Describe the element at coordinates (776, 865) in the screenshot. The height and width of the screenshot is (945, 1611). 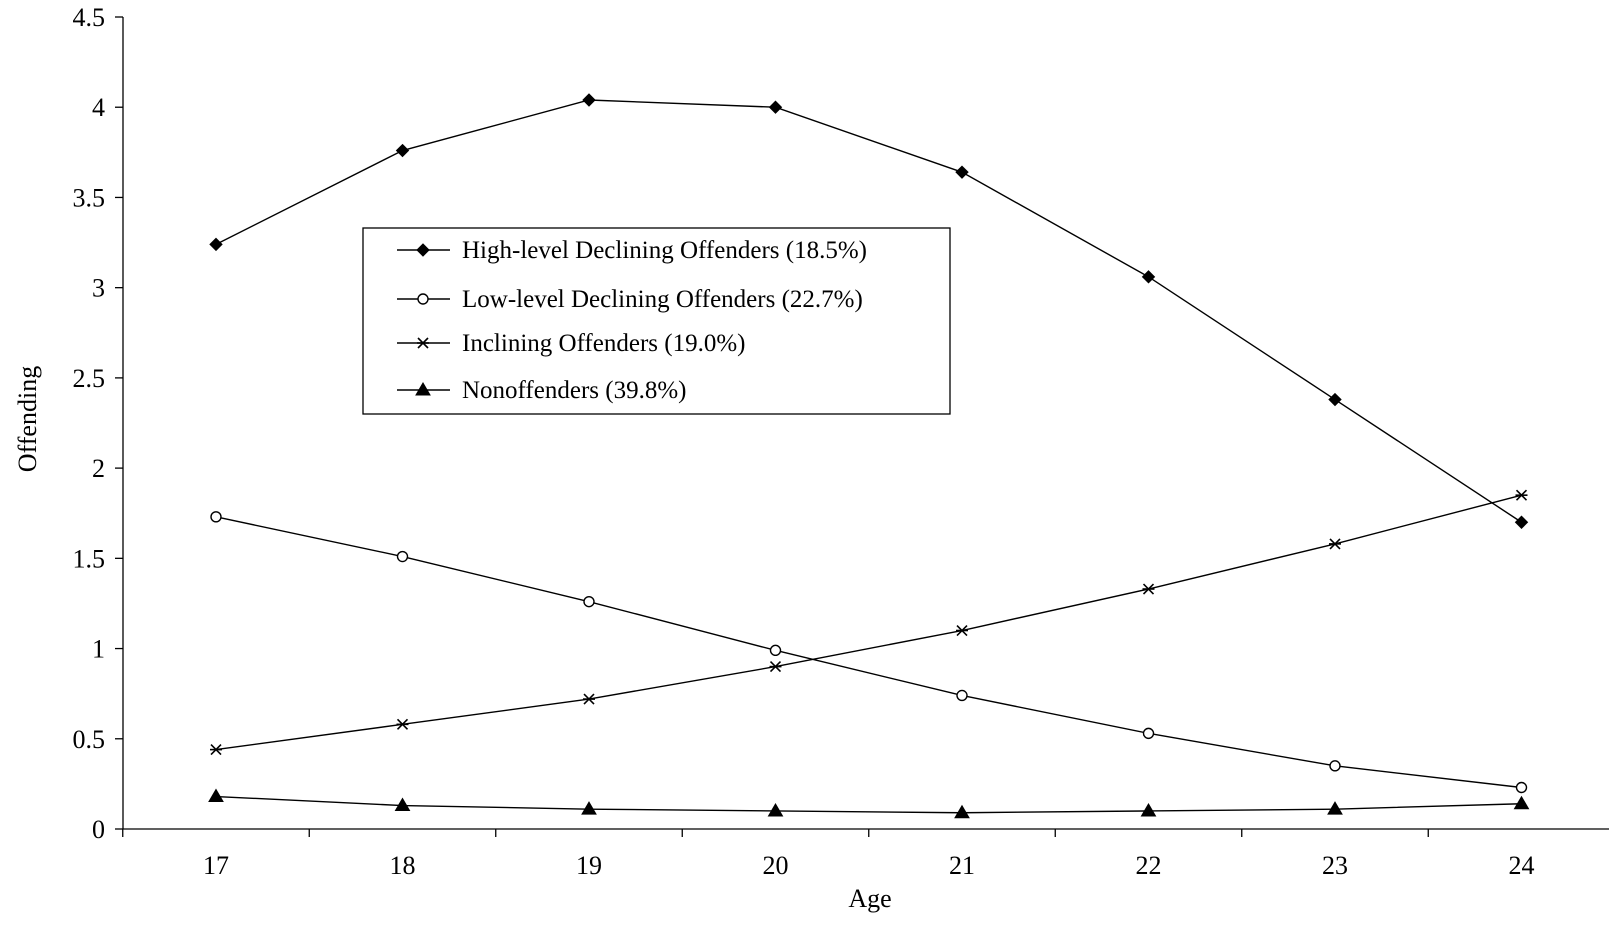
I see `x-tick-label: 20` at that location.